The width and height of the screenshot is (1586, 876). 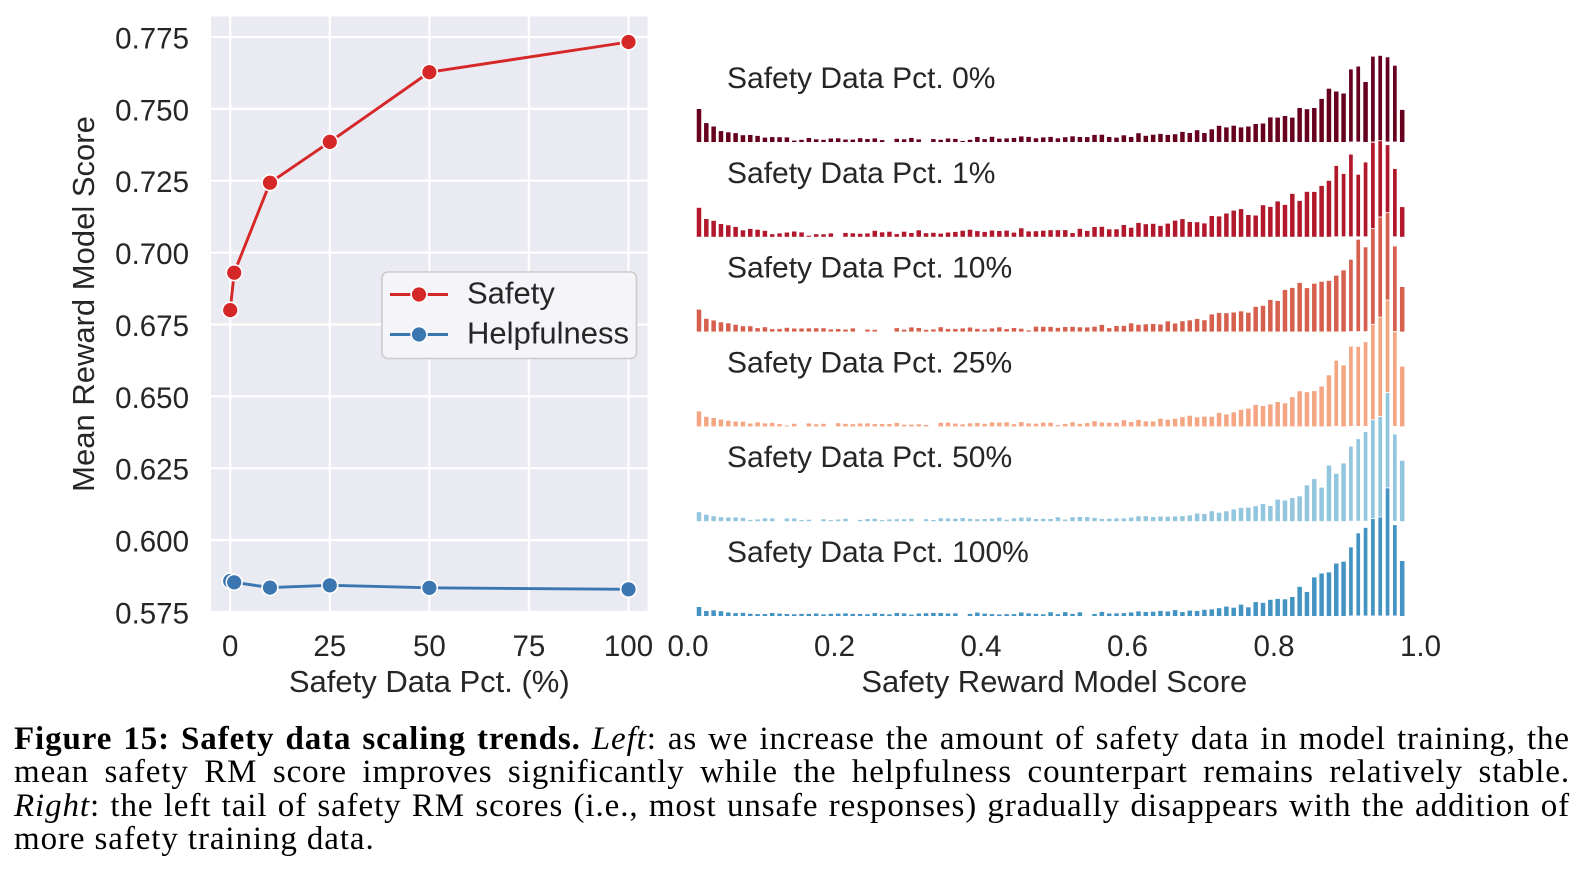 I want to click on svg-text: 25, so click(x=329, y=646).